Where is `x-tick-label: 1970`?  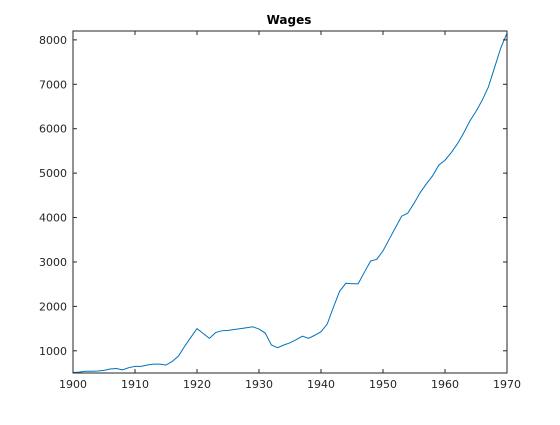 x-tick-label: 1970 is located at coordinates (507, 384).